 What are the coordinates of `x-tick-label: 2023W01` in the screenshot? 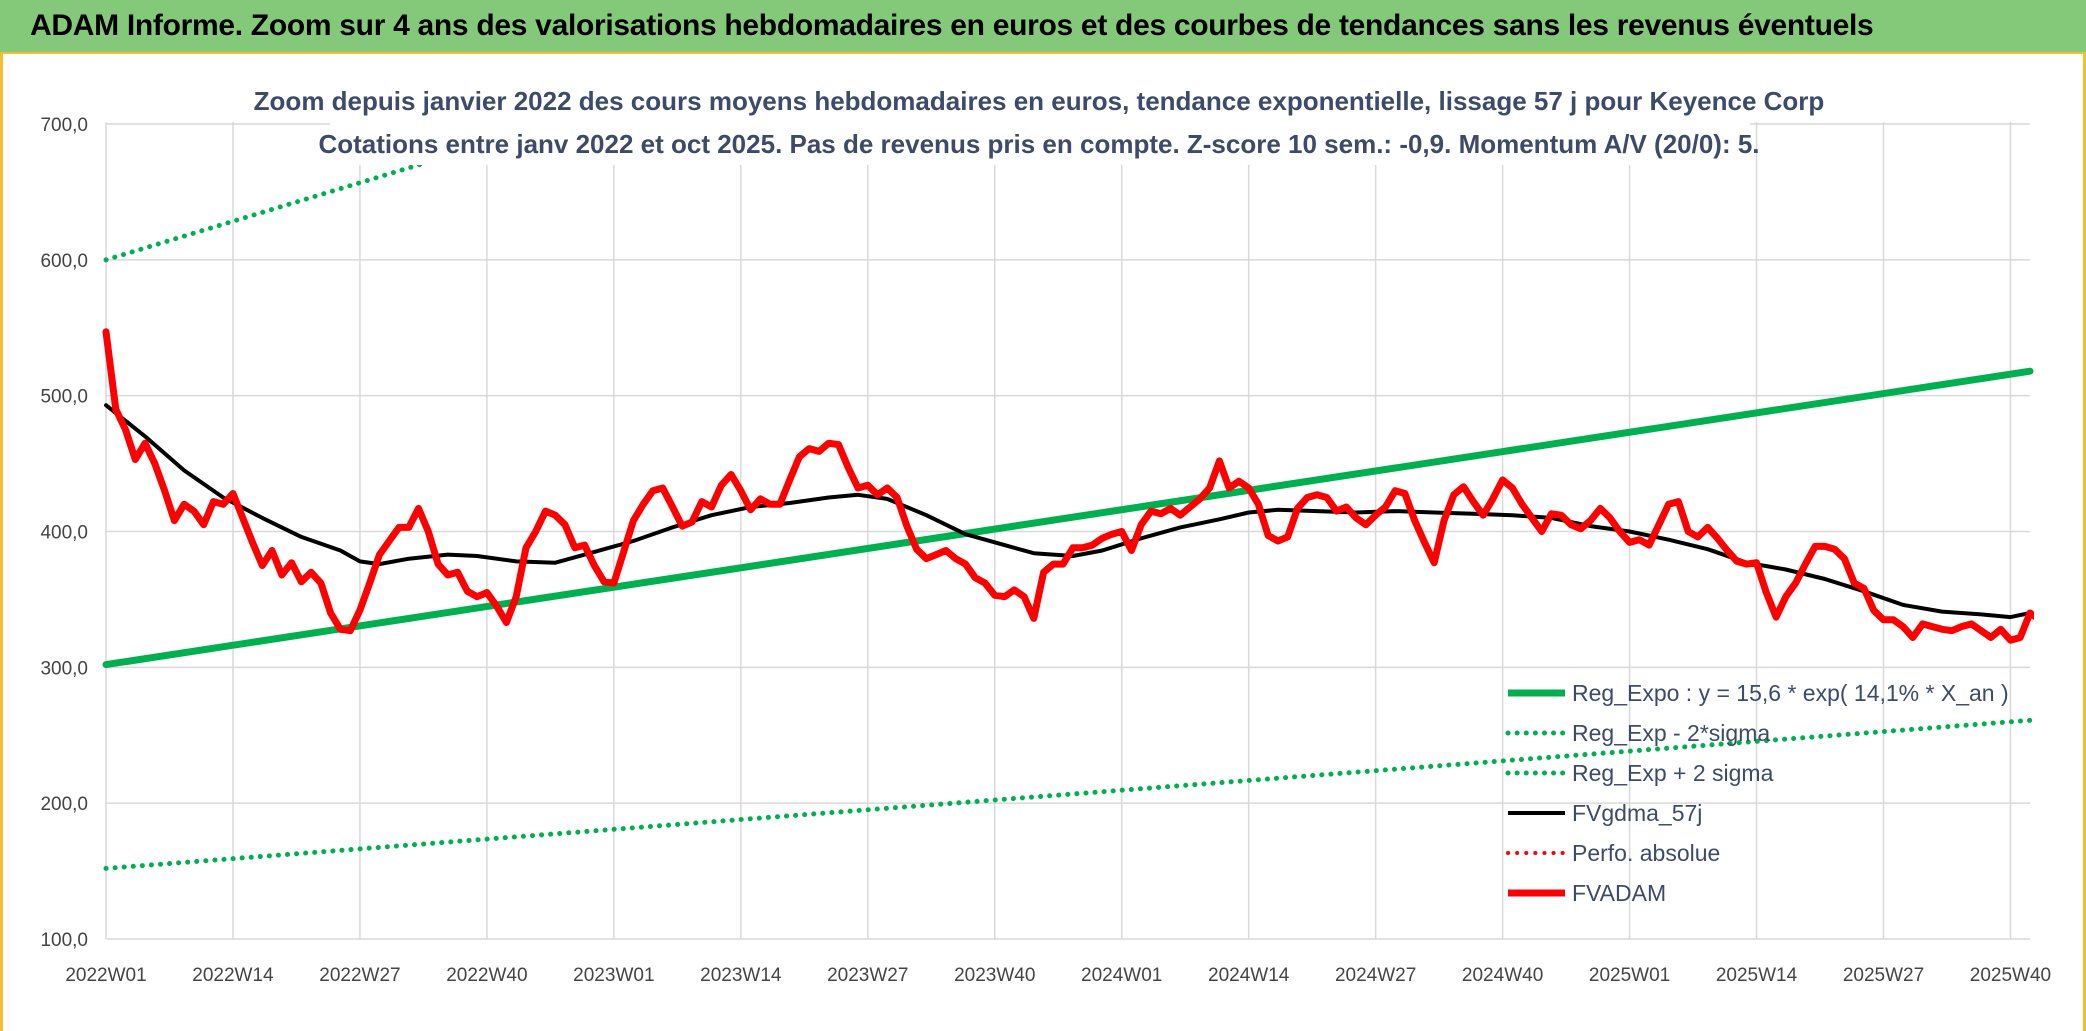 It's located at (613, 975).